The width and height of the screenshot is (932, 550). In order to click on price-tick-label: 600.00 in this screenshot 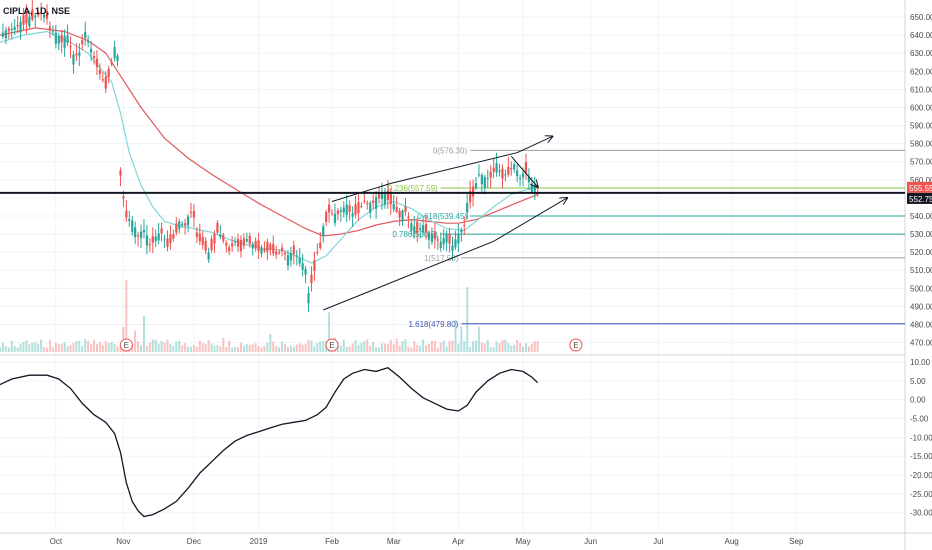, I will do `click(921, 107)`.